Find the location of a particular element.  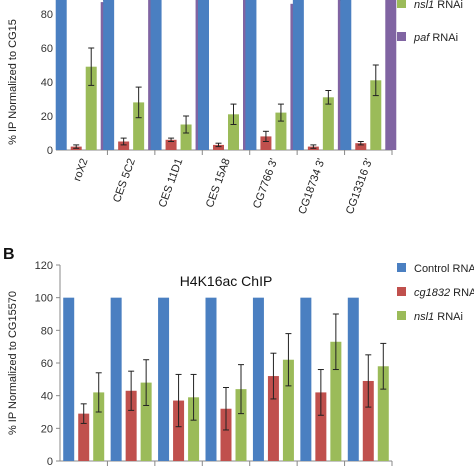

x-tick-label: roX2 is located at coordinates (80, 170).